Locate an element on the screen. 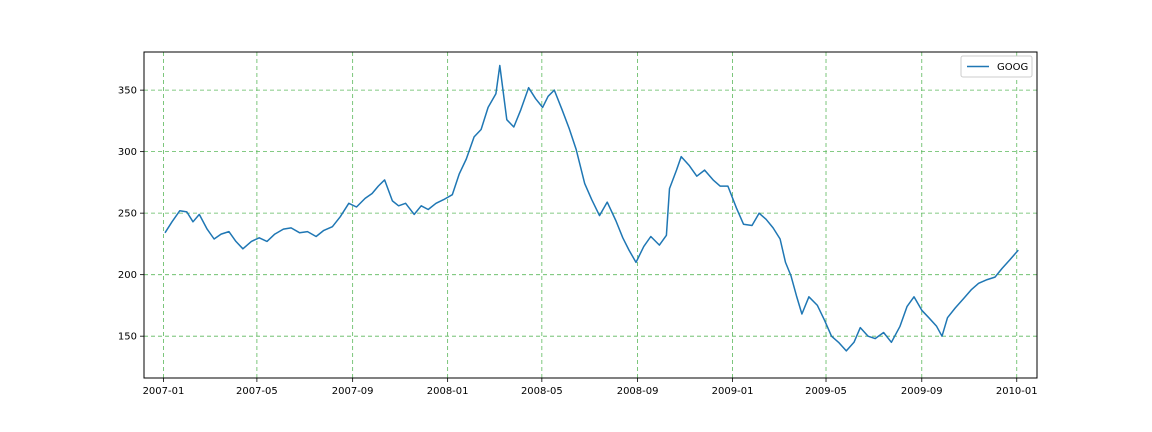  x-tick-label: 2009-01 is located at coordinates (733, 391).